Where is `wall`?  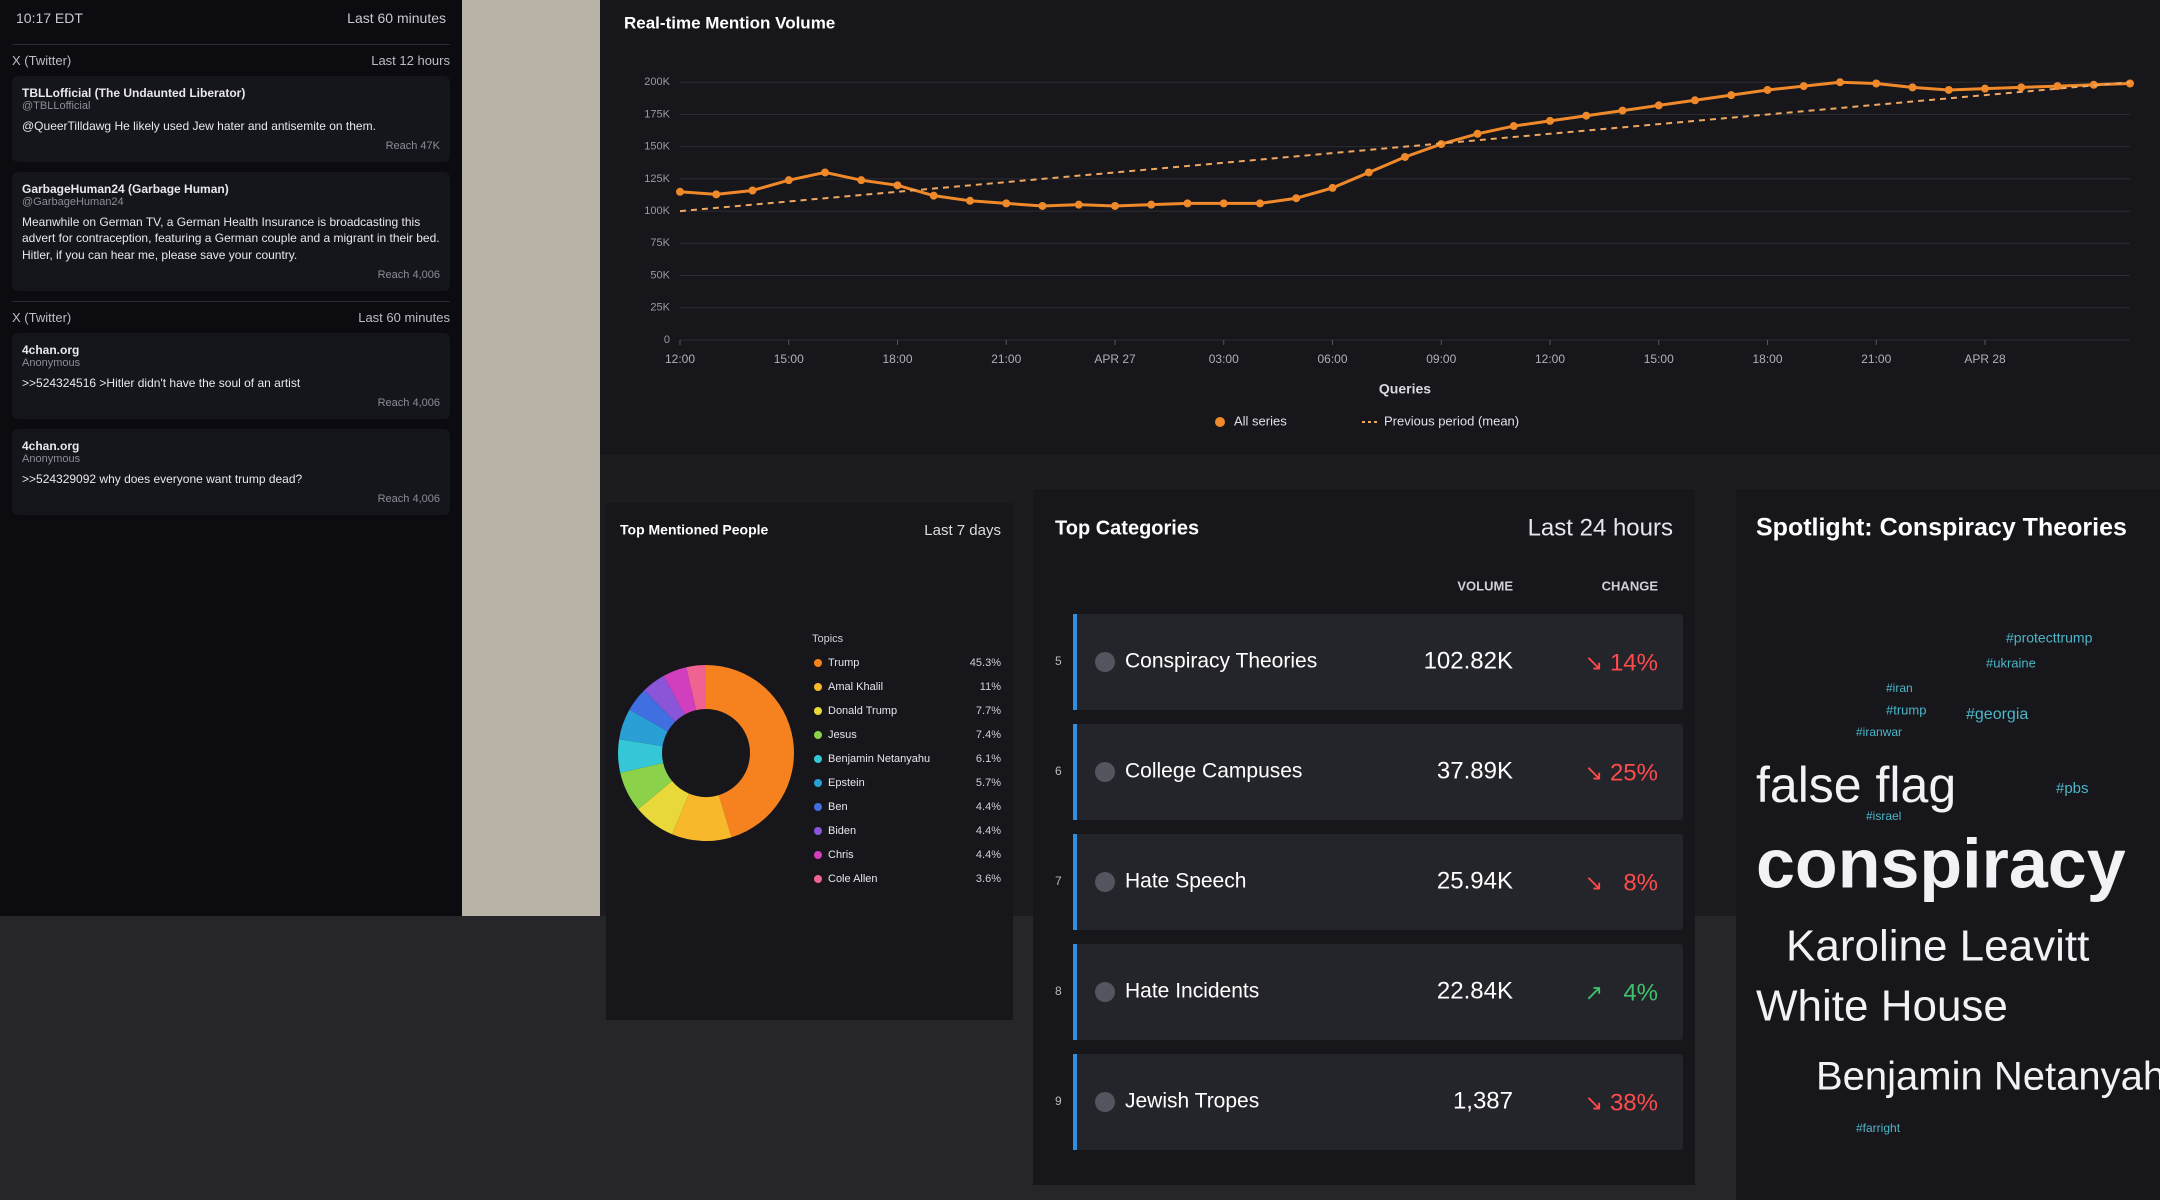
wall is located at coordinates (531, 480).